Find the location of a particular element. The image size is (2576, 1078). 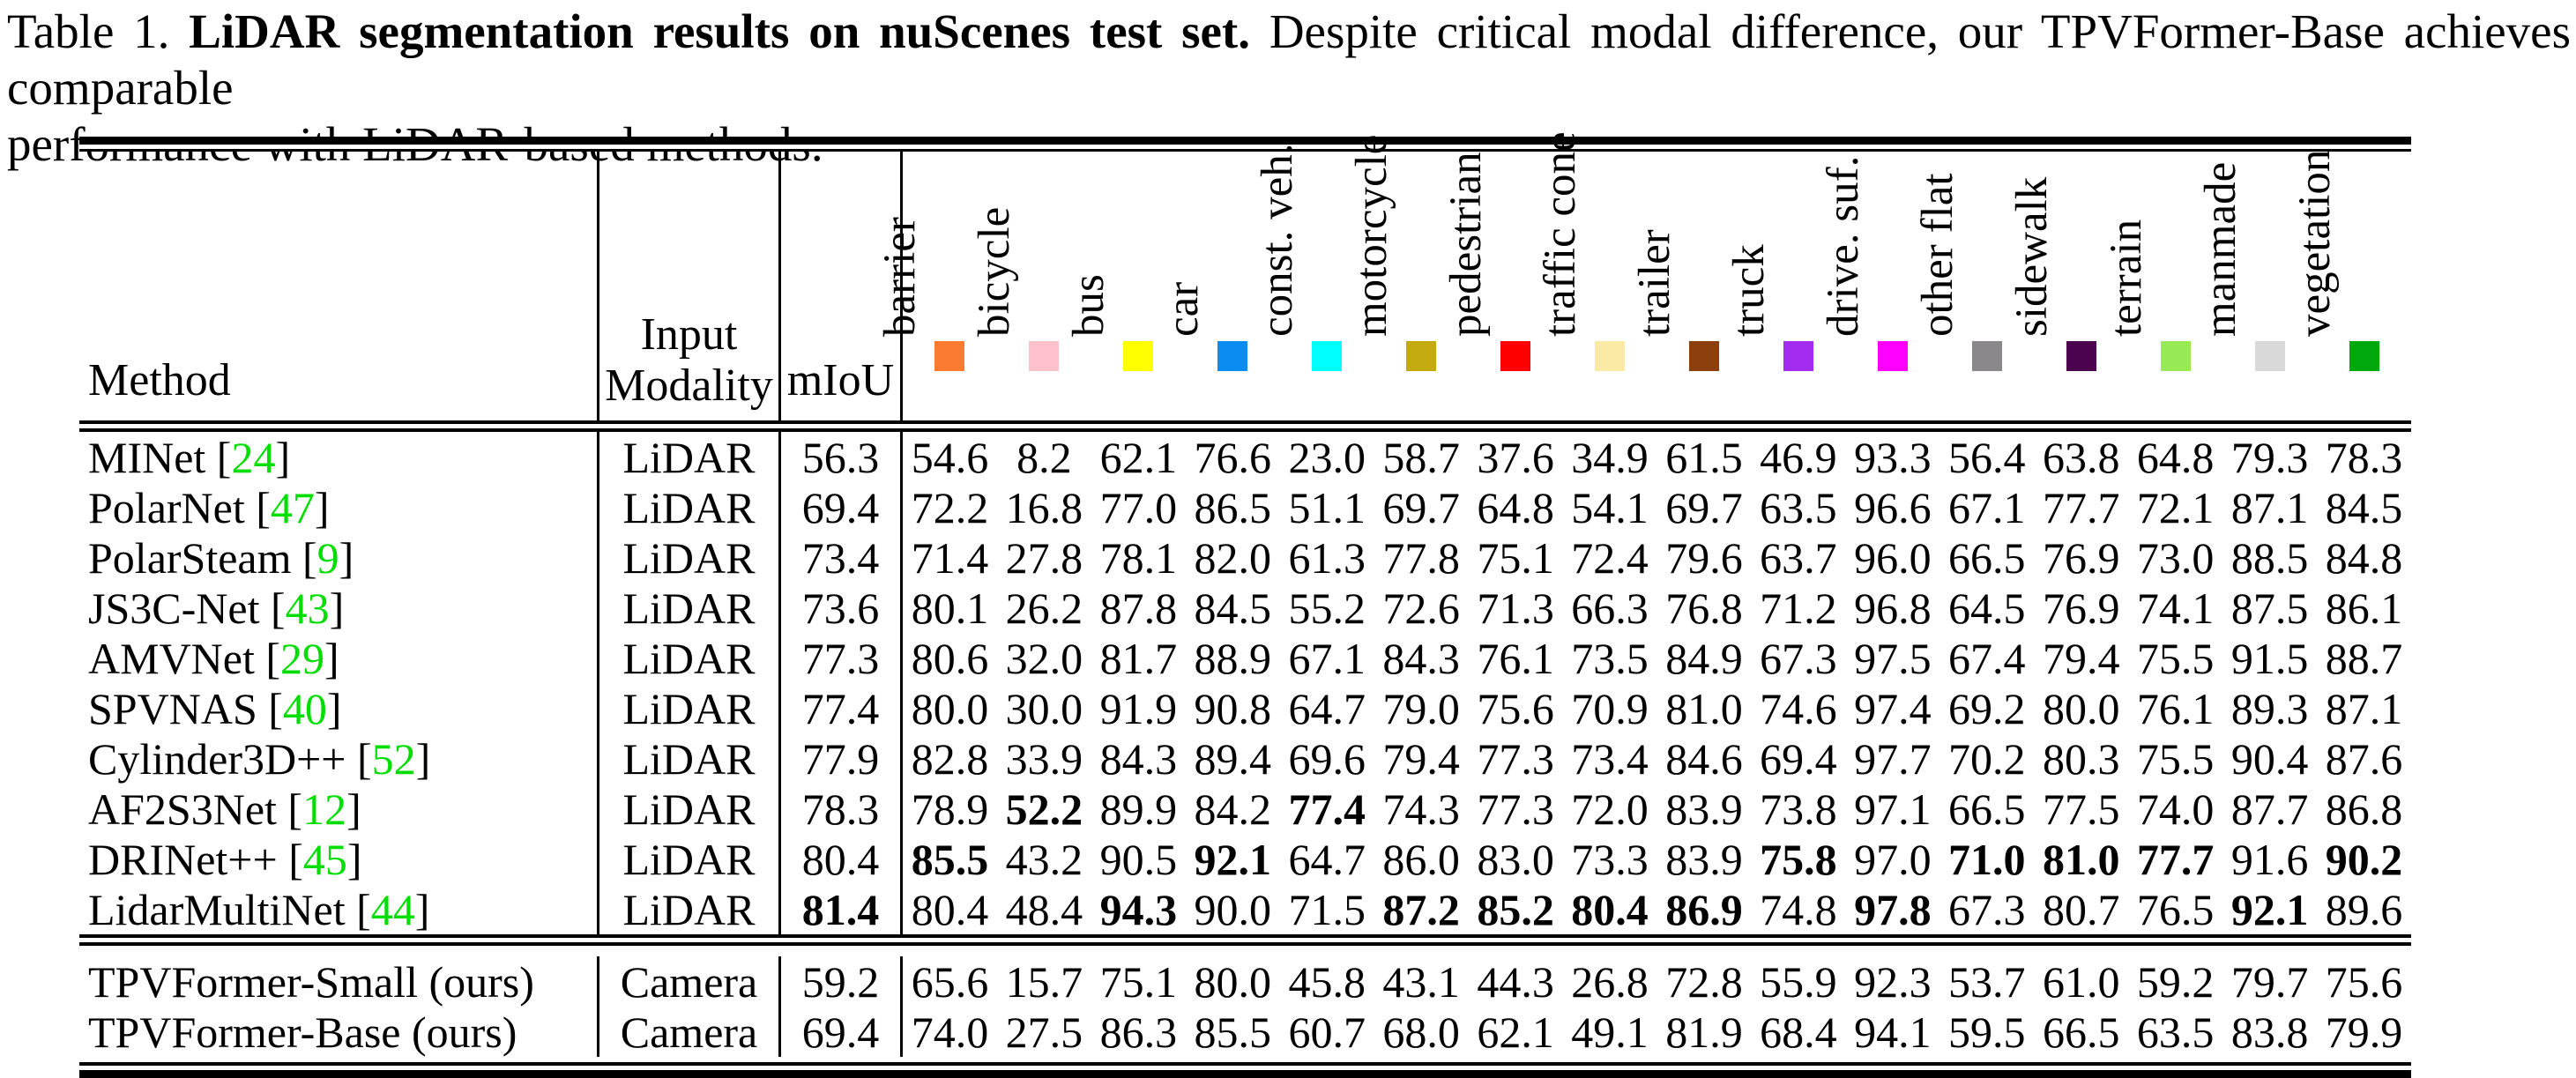

citation-link: 43 is located at coordinates (308, 608).